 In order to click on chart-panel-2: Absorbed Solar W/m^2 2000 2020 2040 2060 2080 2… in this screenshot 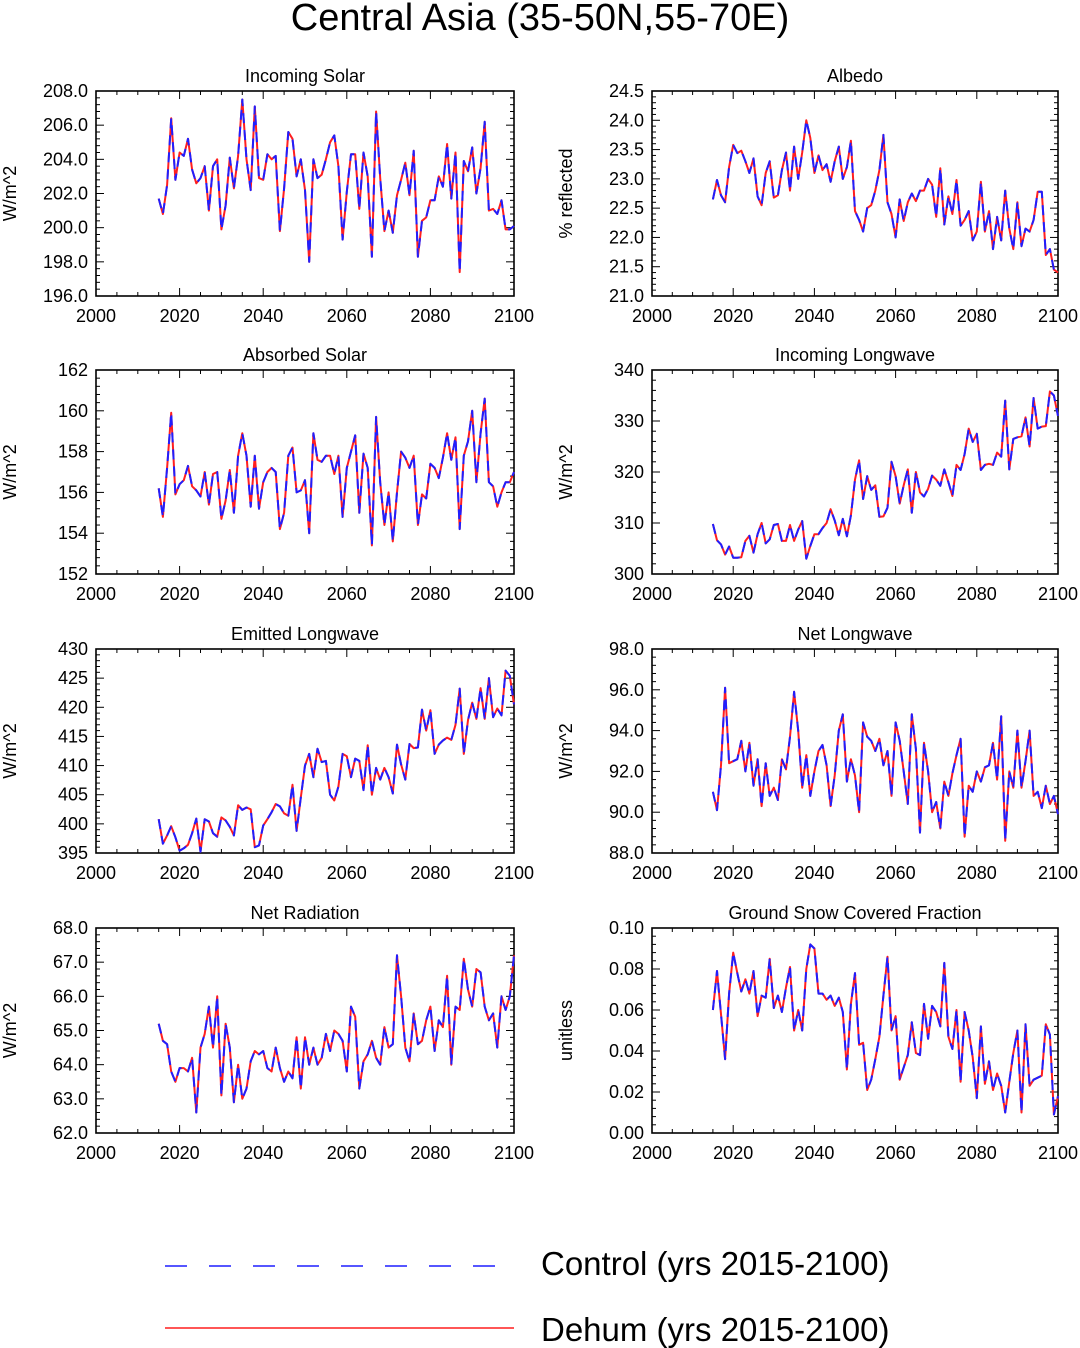, I will do `click(267, 474)`.